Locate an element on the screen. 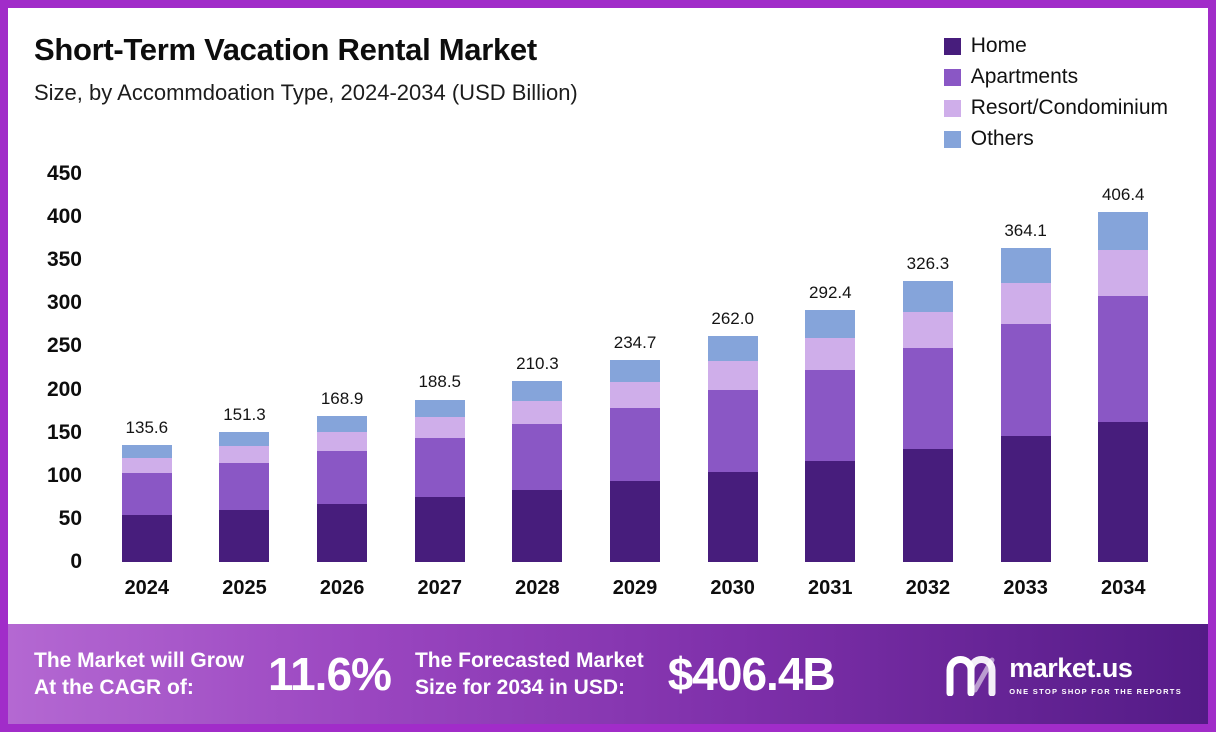  stacked-bar-2024 is located at coordinates (146, 368).